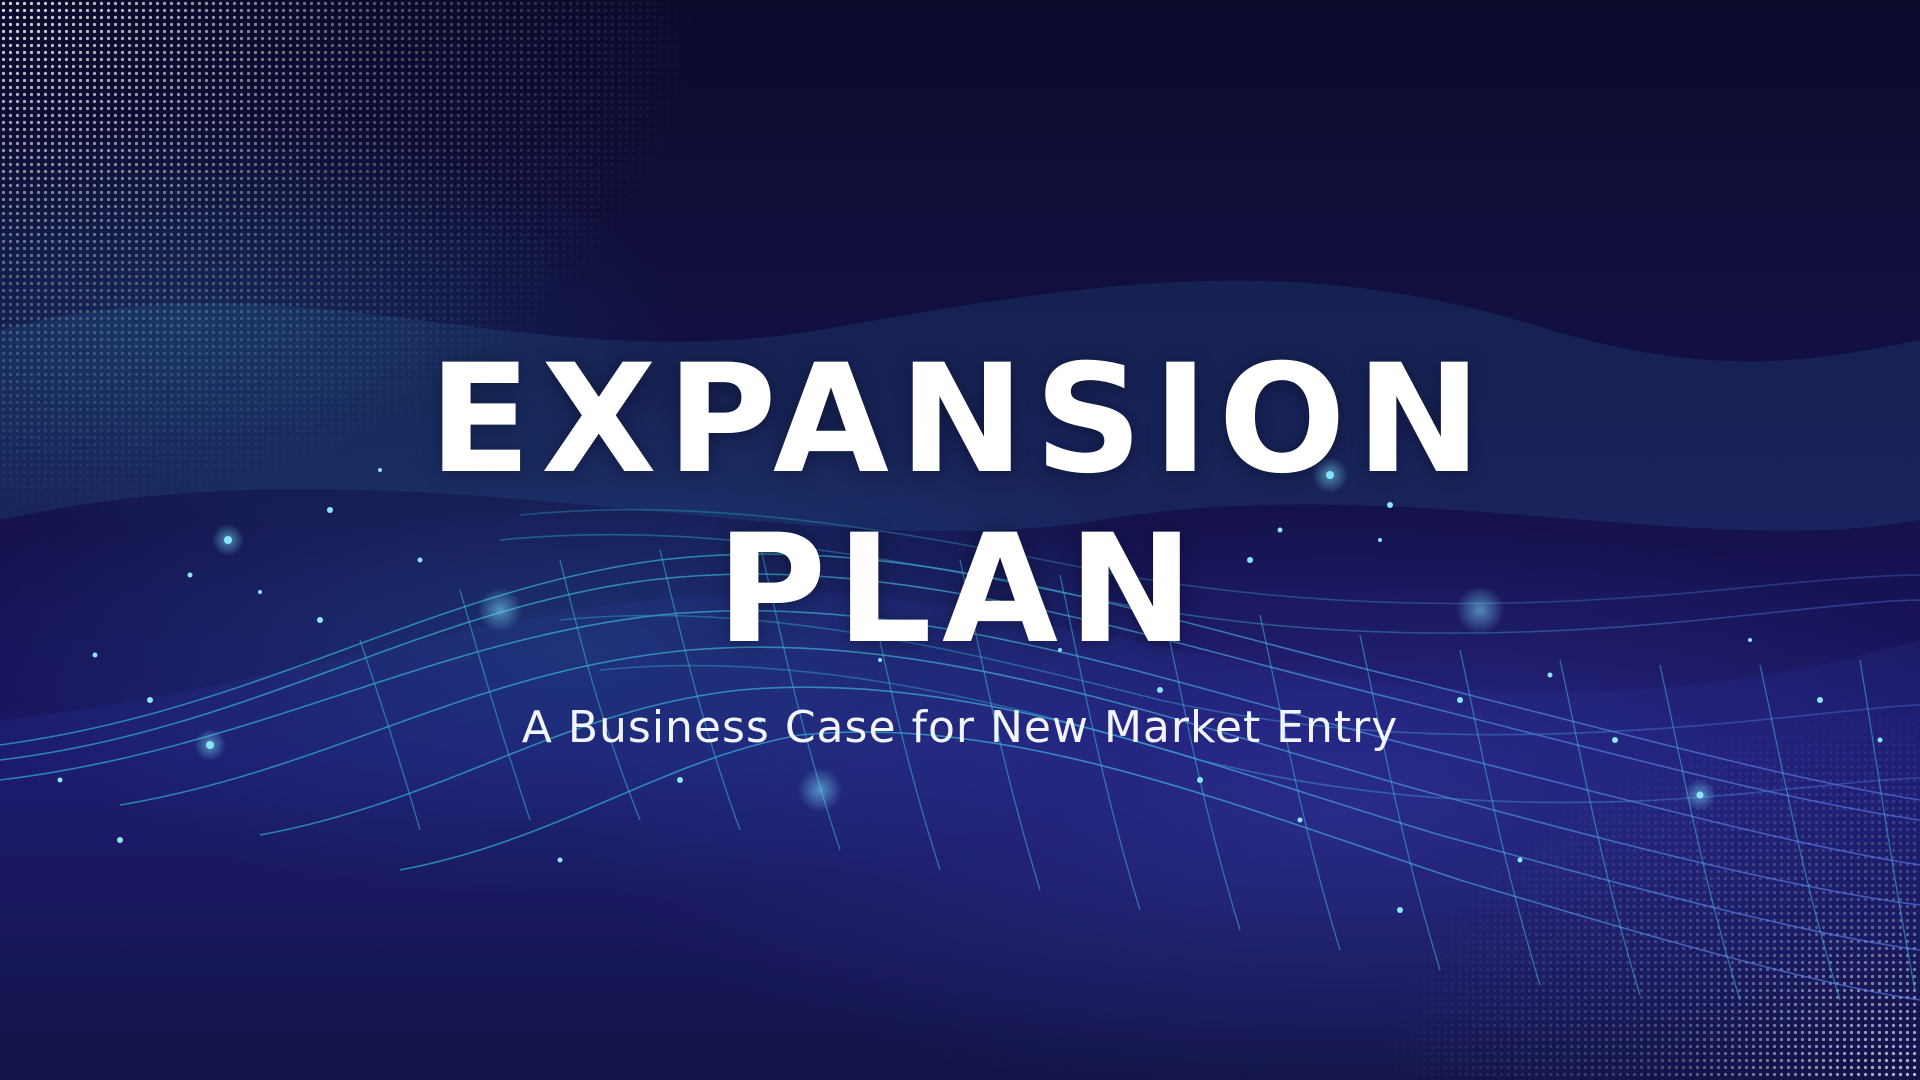 Image resolution: width=1920 pixels, height=1080 pixels. I want to click on title-line-2: PLAN, so click(960, 590).